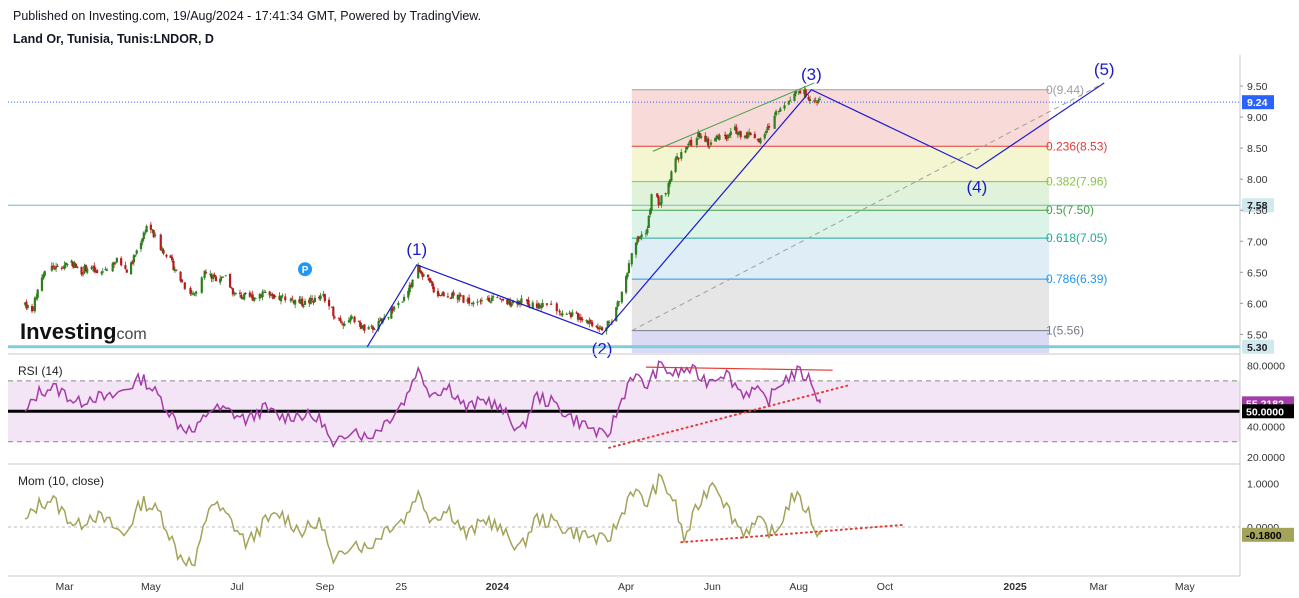 This screenshot has width=1299, height=598. What do you see at coordinates (1076, 279) in the screenshot?
I see `fib-level-label: 0.786(6.39)` at bounding box center [1076, 279].